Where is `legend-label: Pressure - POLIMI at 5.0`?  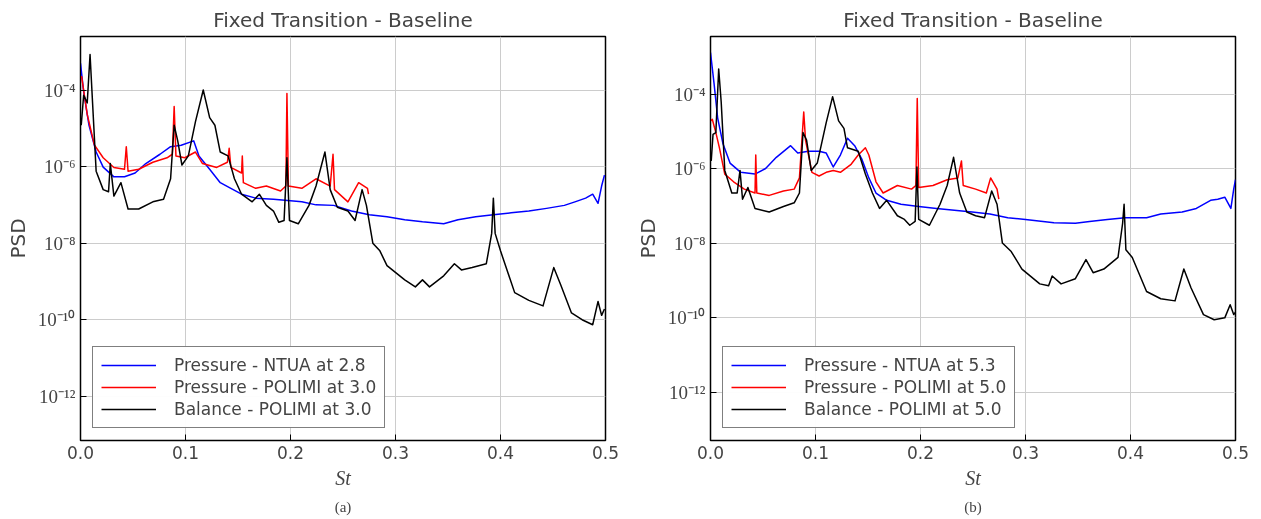 legend-label: Pressure - POLIMI at 5.0 is located at coordinates (905, 387).